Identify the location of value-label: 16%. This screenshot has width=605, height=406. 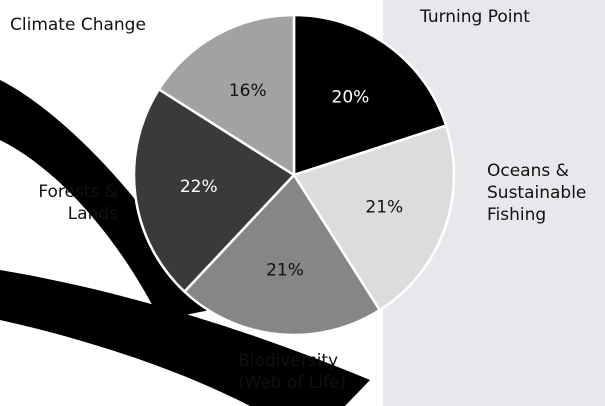
(248, 91).